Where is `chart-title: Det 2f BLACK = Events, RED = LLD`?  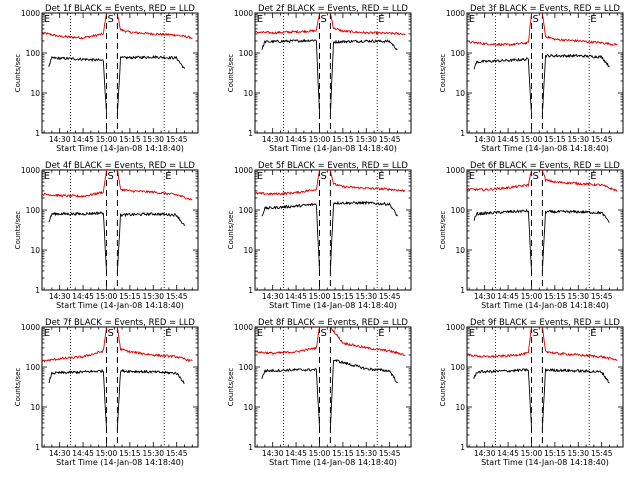 chart-title: Det 2f BLACK = Events, RED = LLD is located at coordinates (333, 9).